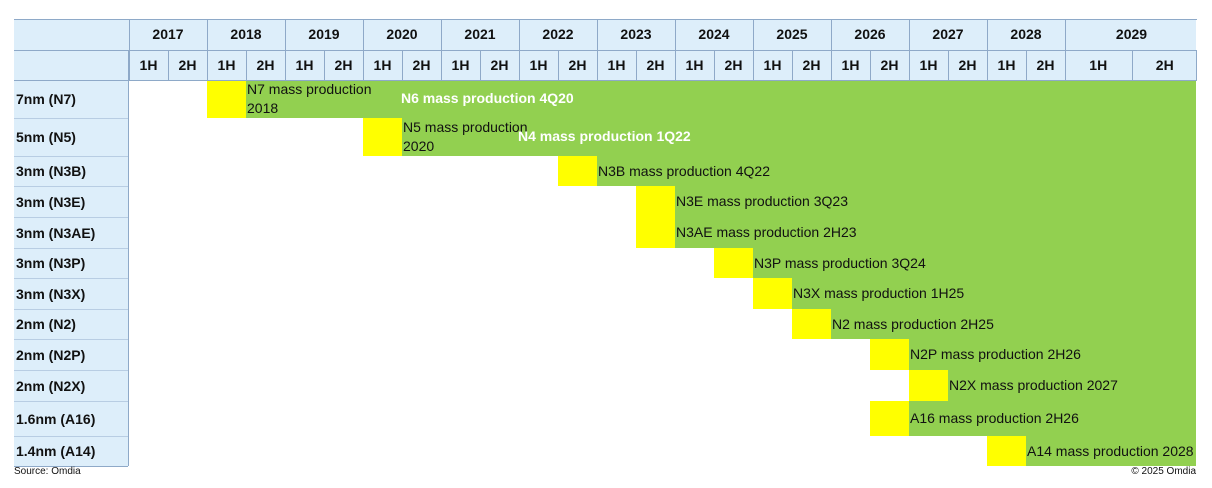 This screenshot has width=1212, height=488. I want to click on year-header-2021: 2021, so click(480, 34).